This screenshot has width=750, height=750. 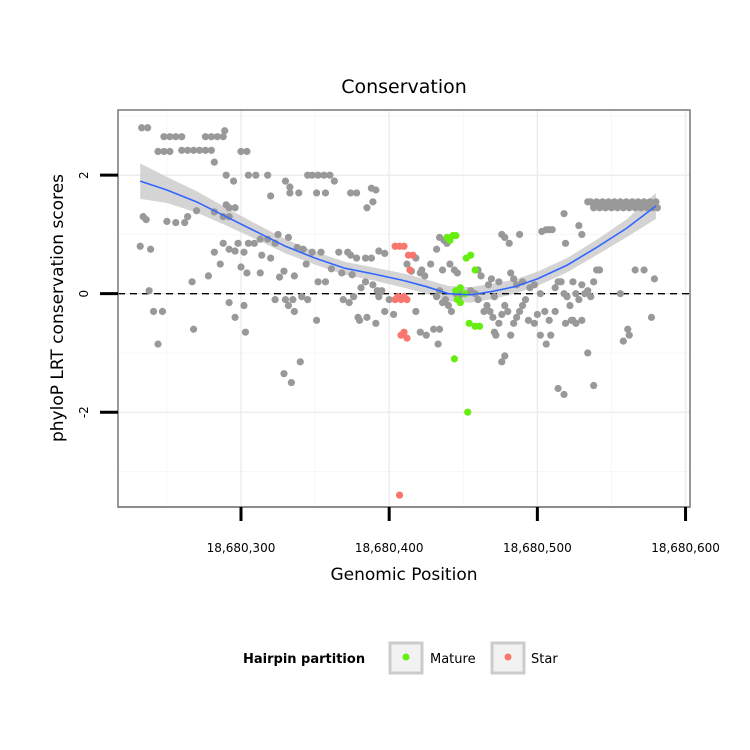 I want to click on y-axis-title: phyloP LRT conservation scores, so click(x=58, y=308).